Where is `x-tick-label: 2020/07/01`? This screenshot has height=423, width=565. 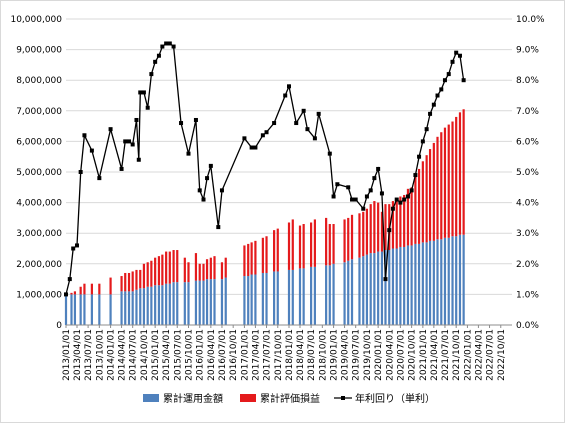 x-tick-label: 2020/07/01 is located at coordinates (401, 355).